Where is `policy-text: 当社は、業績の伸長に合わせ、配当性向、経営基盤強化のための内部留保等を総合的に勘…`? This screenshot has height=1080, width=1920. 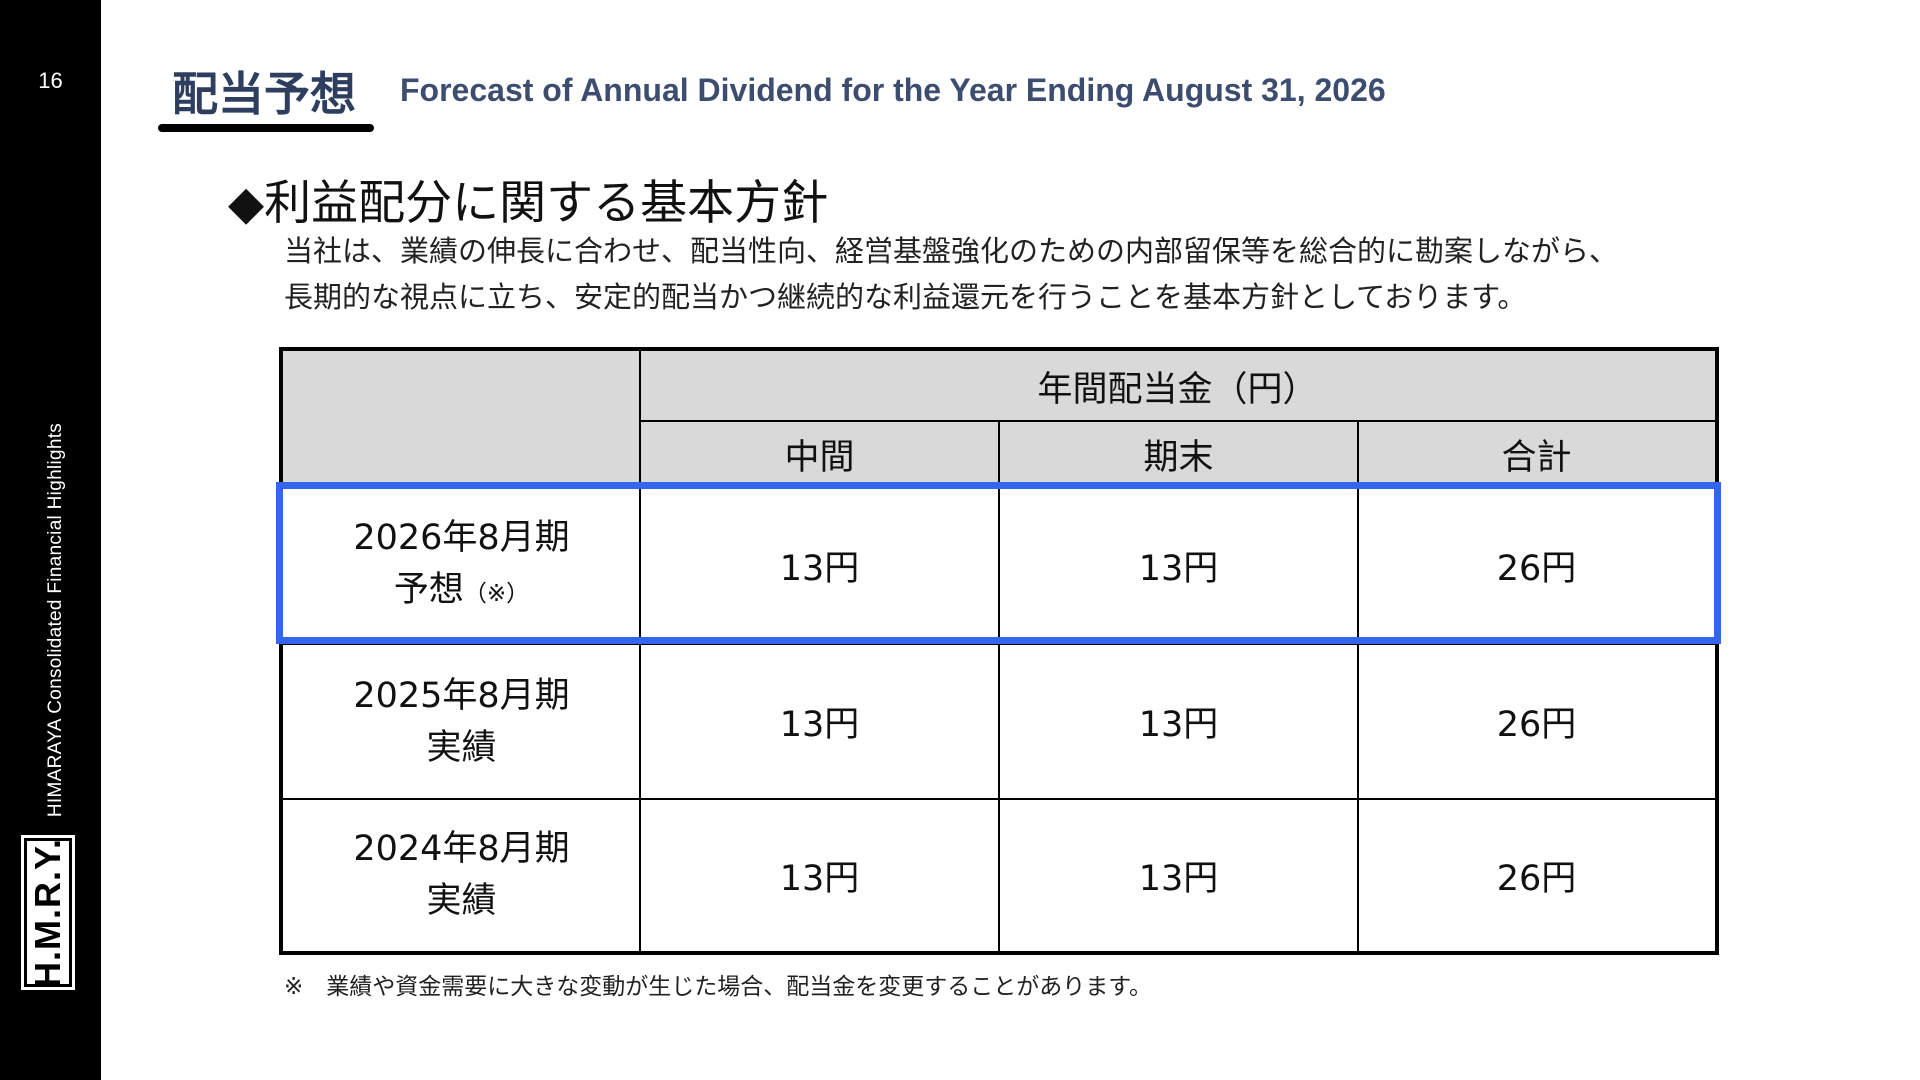 policy-text: 当社は、業績の伸長に合わせ、配当性向、経営基盤強化のための内部留保等を総合的に勘… is located at coordinates (951, 274).